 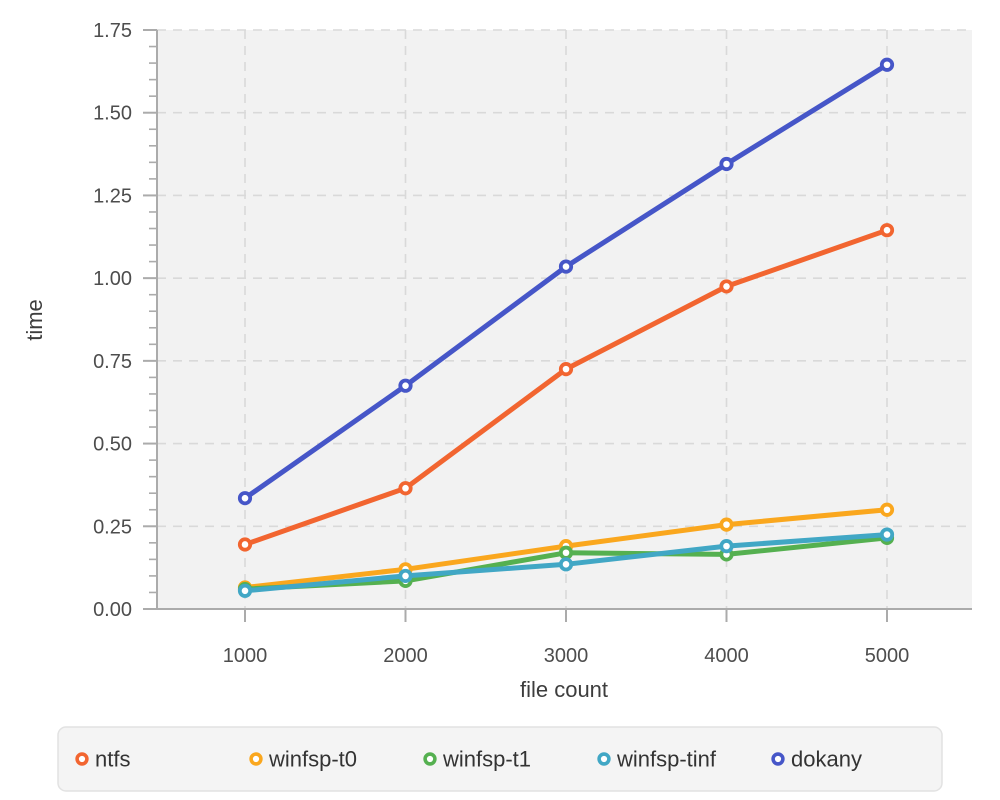 I want to click on legend-item-ntfs: ntfs, so click(x=102, y=759).